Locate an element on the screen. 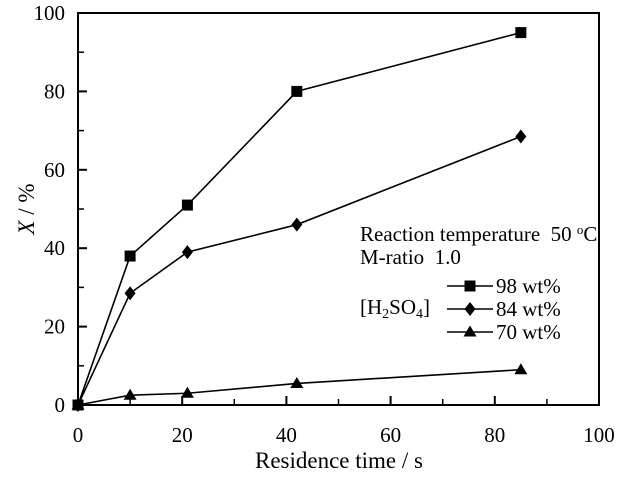 This screenshot has width=627, height=483. annotation-m-ratio: M-ratio 1.0 is located at coordinates (410, 257).